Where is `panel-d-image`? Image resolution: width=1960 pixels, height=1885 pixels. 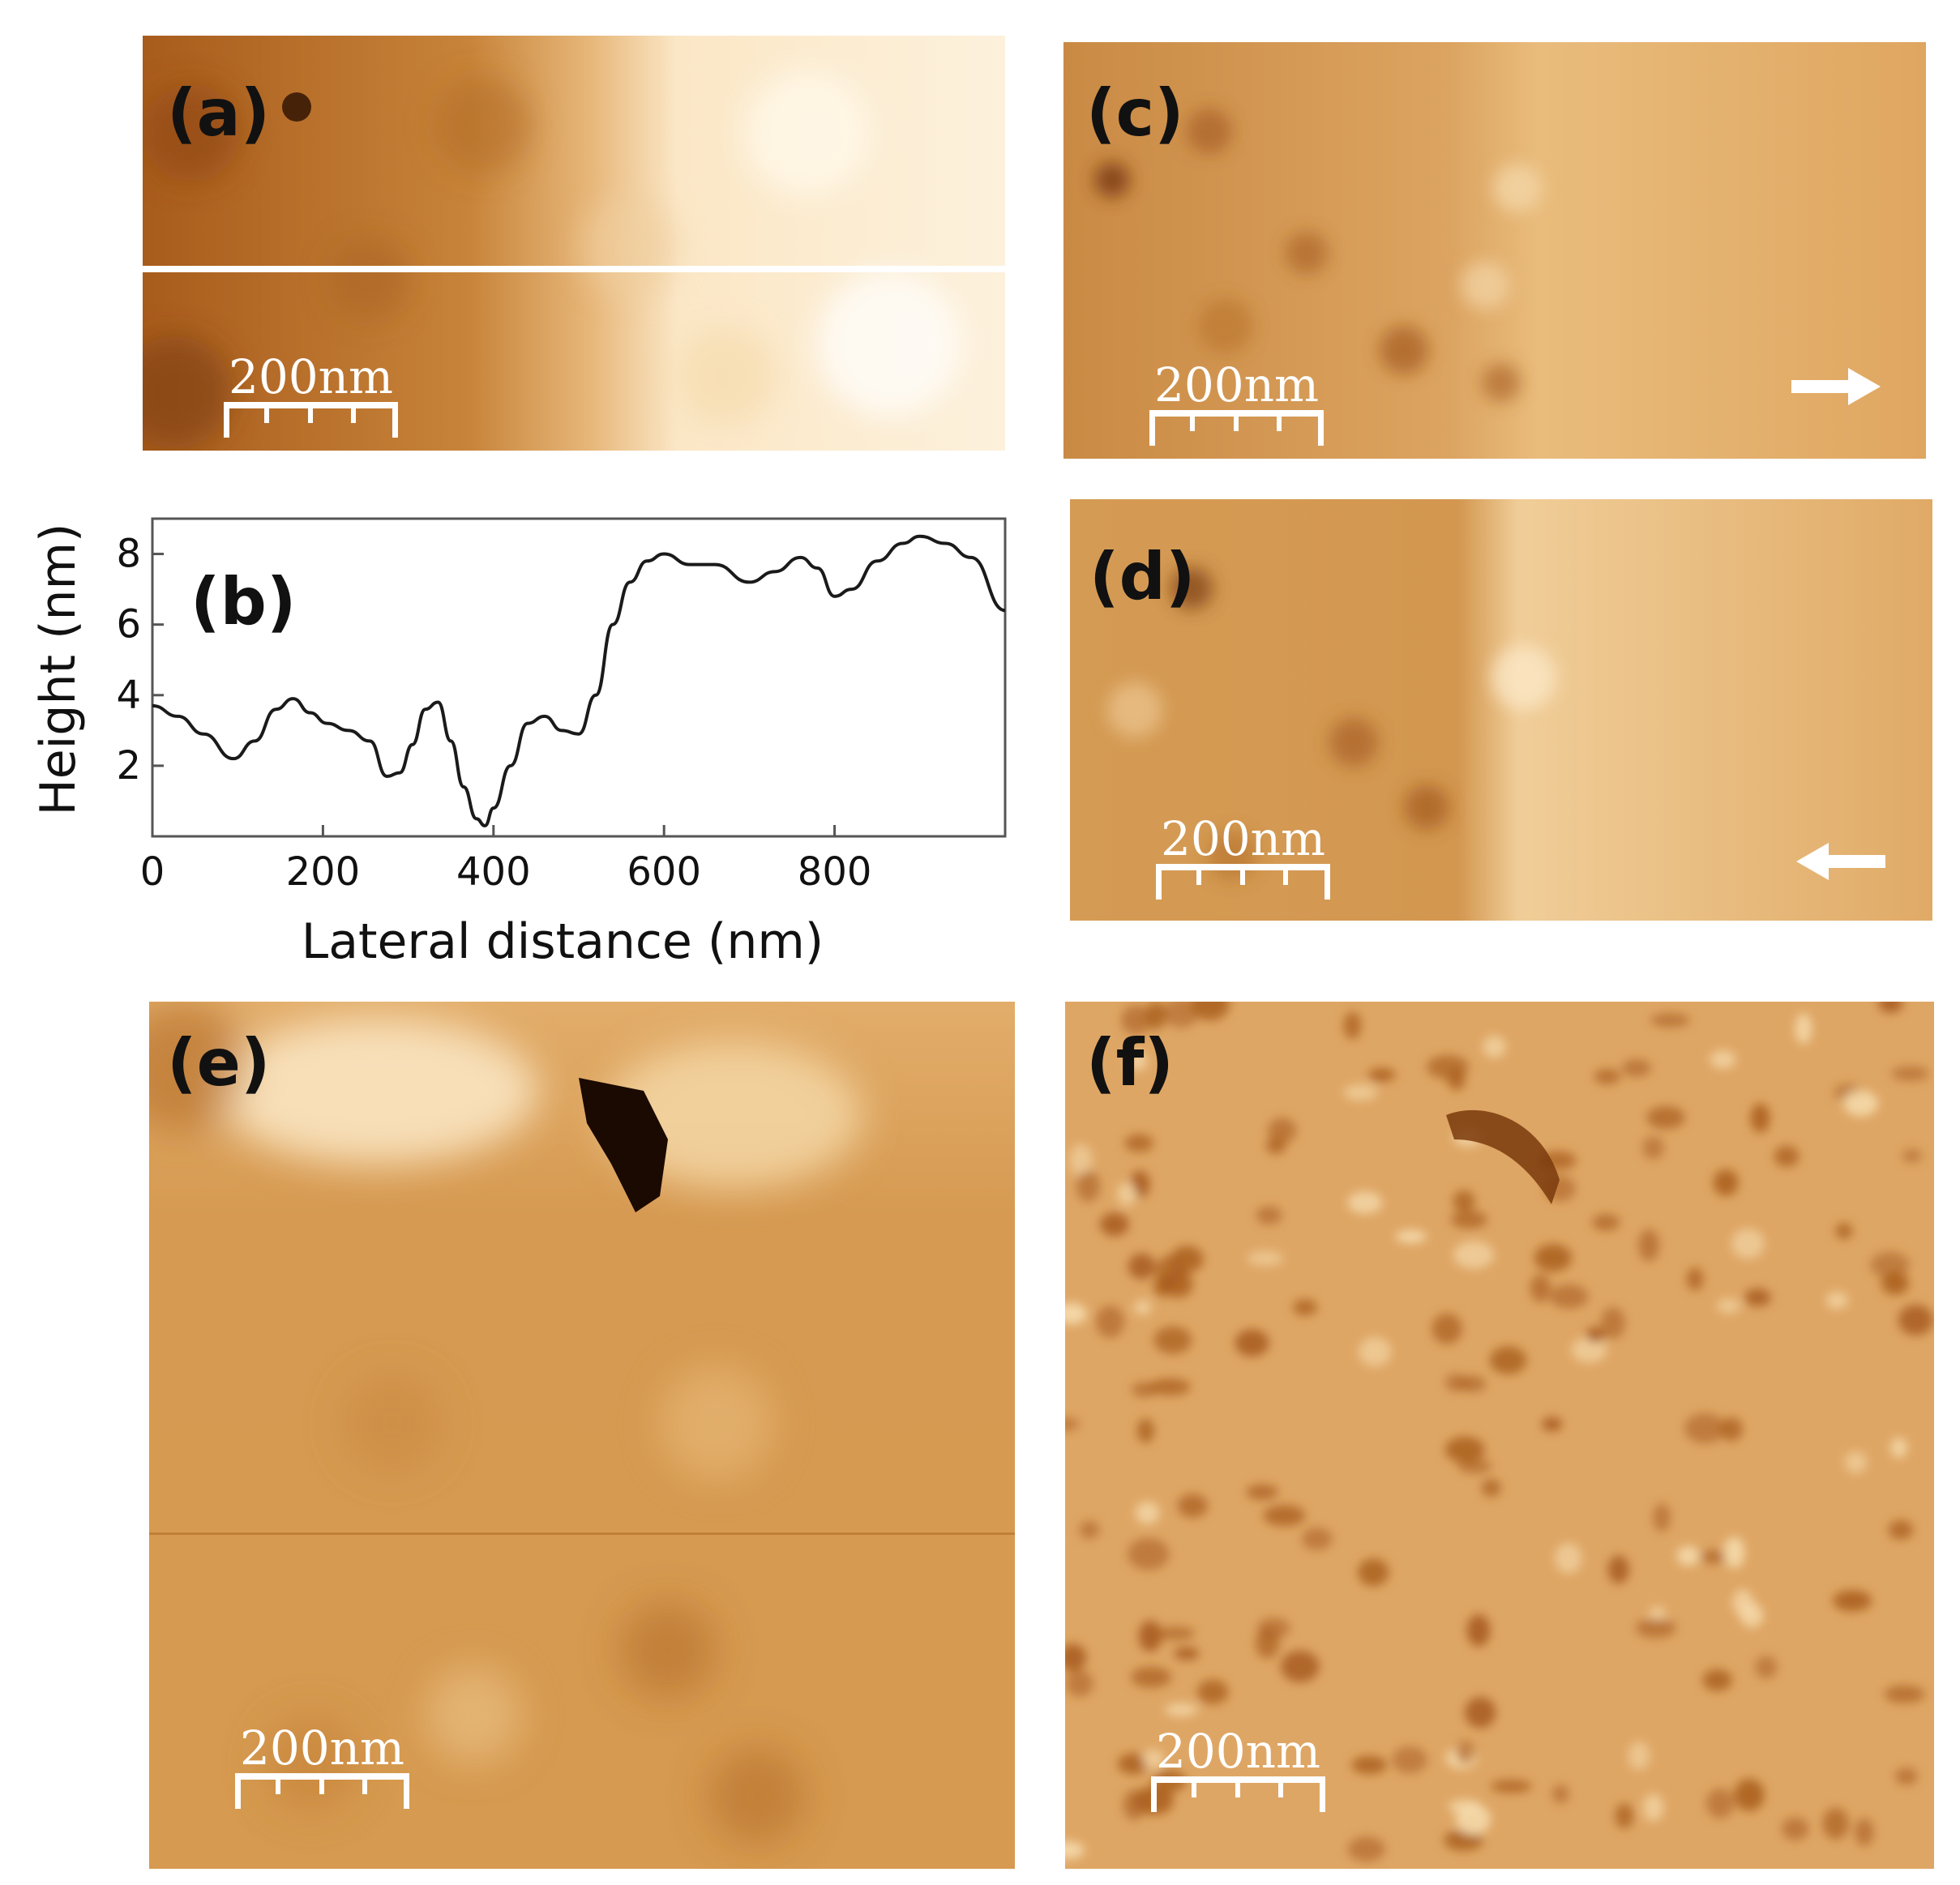
panel-d-image is located at coordinates (1501, 710).